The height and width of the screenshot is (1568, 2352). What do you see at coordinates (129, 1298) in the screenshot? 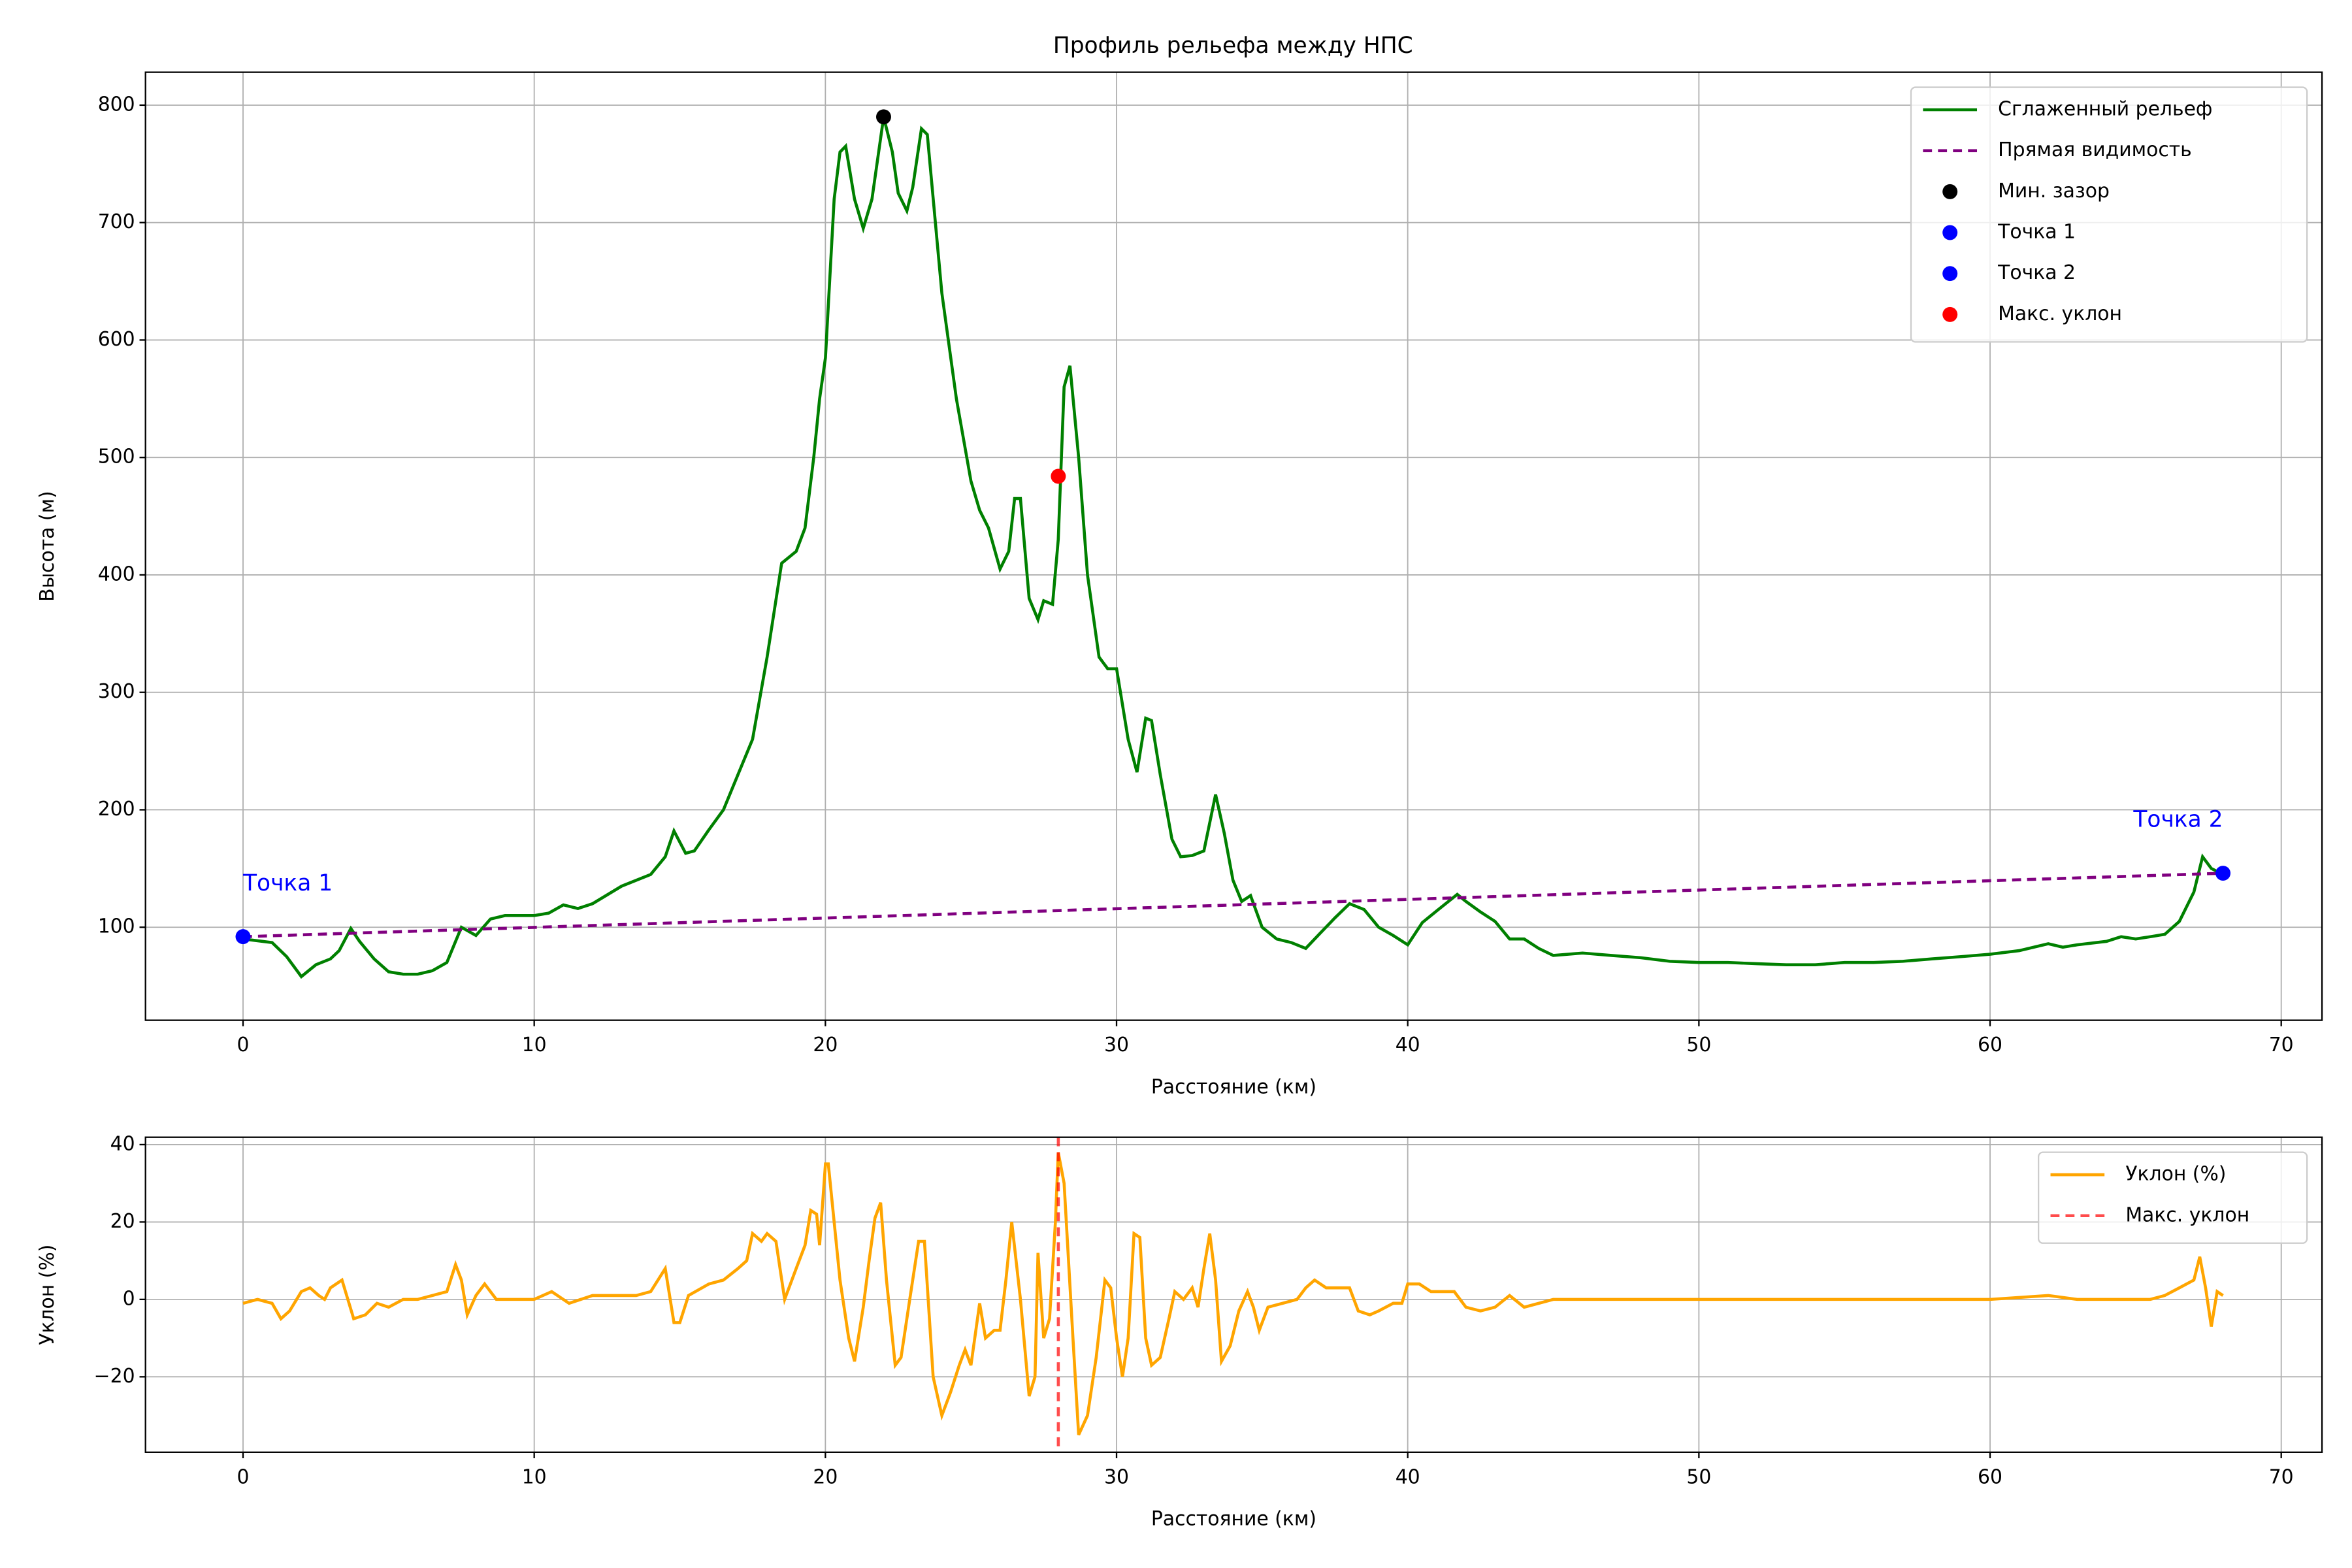
I see `y-tick-label: 0` at bounding box center [129, 1298].